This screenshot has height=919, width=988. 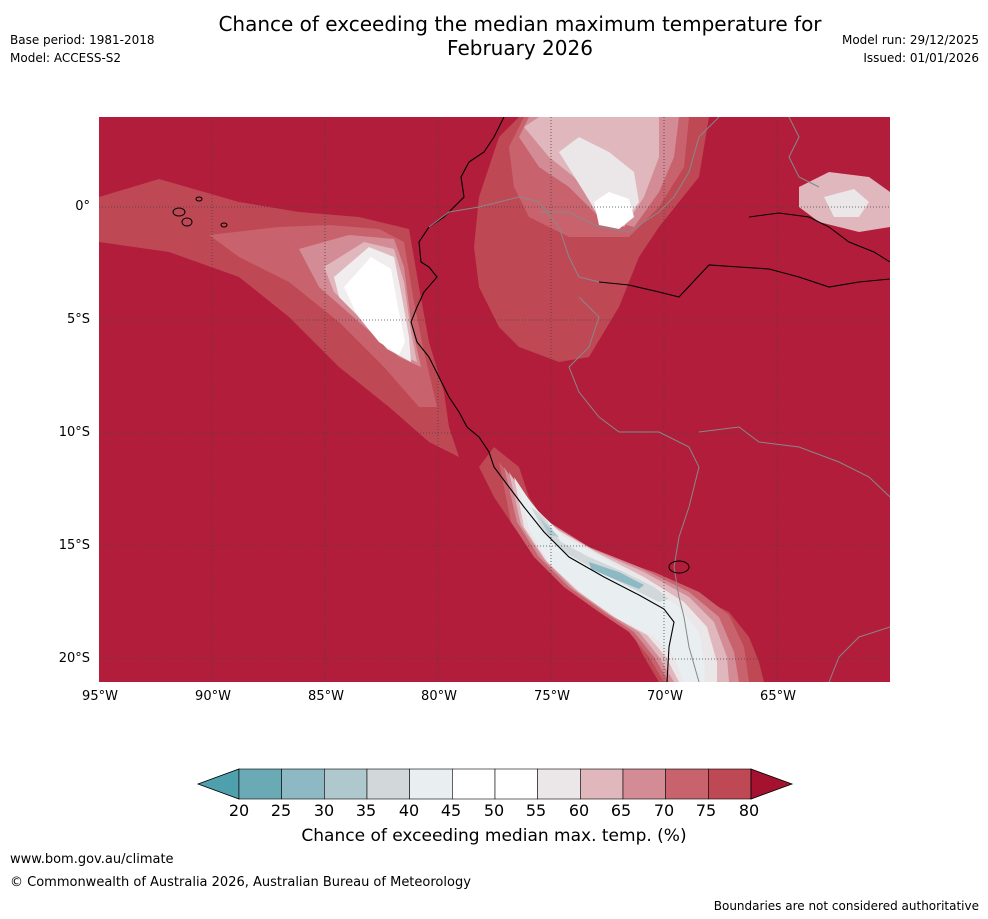 What do you see at coordinates (451, 810) in the screenshot?
I see `cb-tick-45: 45` at bounding box center [451, 810].